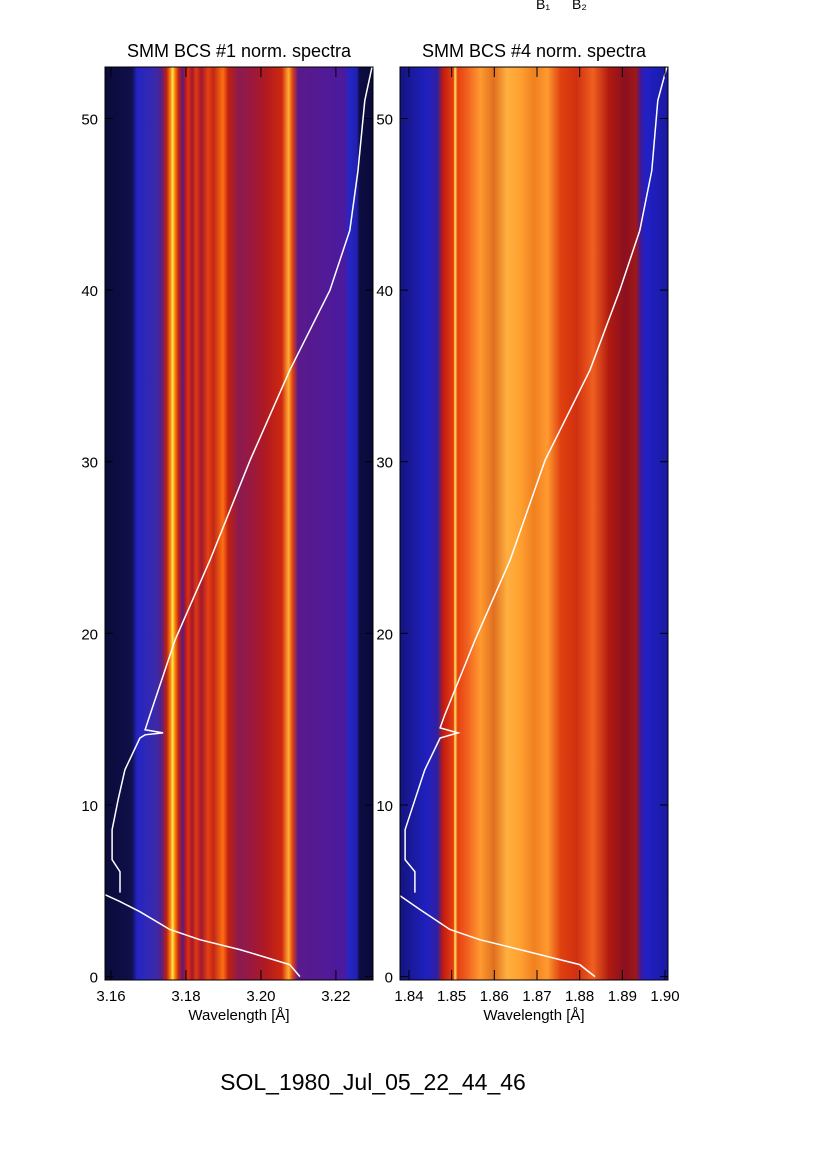 The height and width of the screenshot is (1174, 826). I want to click on x-tick-label: 3.20, so click(260, 996).